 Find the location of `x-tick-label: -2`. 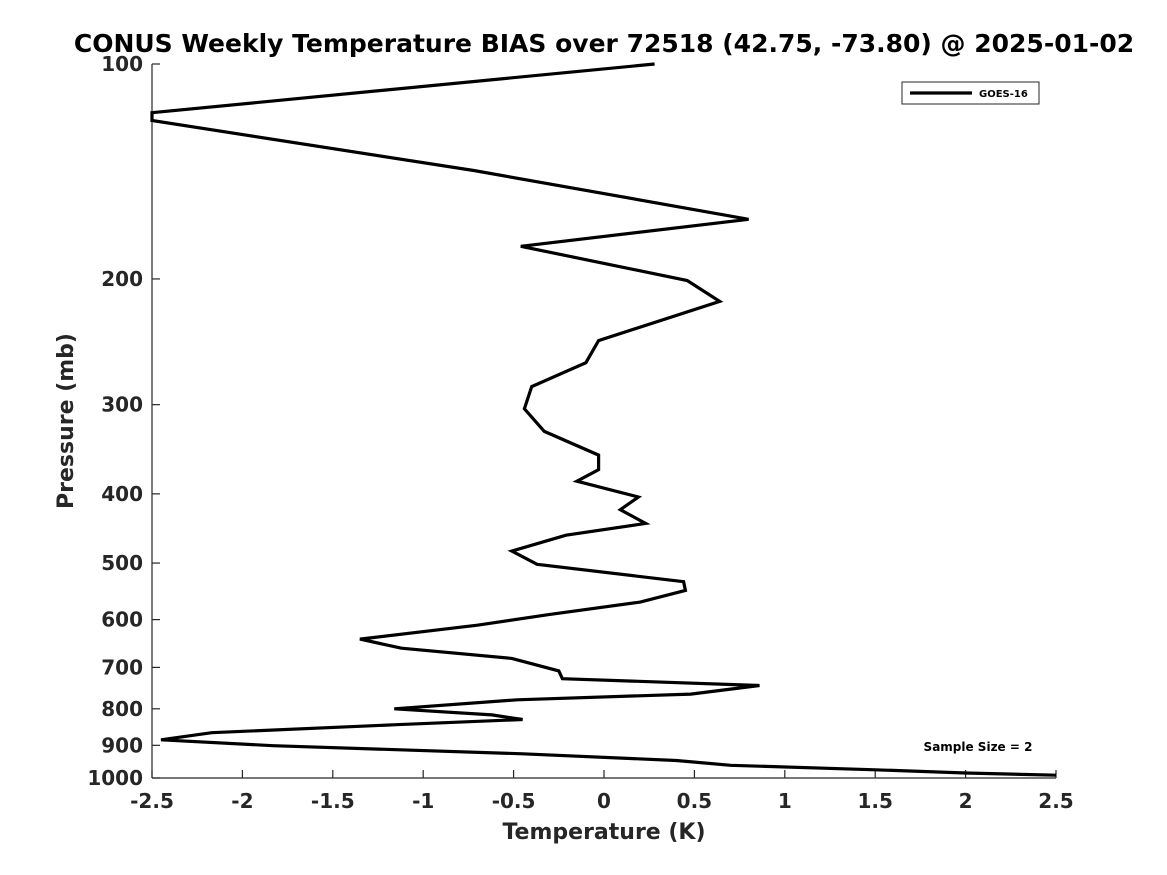

x-tick-label: -2 is located at coordinates (242, 801).